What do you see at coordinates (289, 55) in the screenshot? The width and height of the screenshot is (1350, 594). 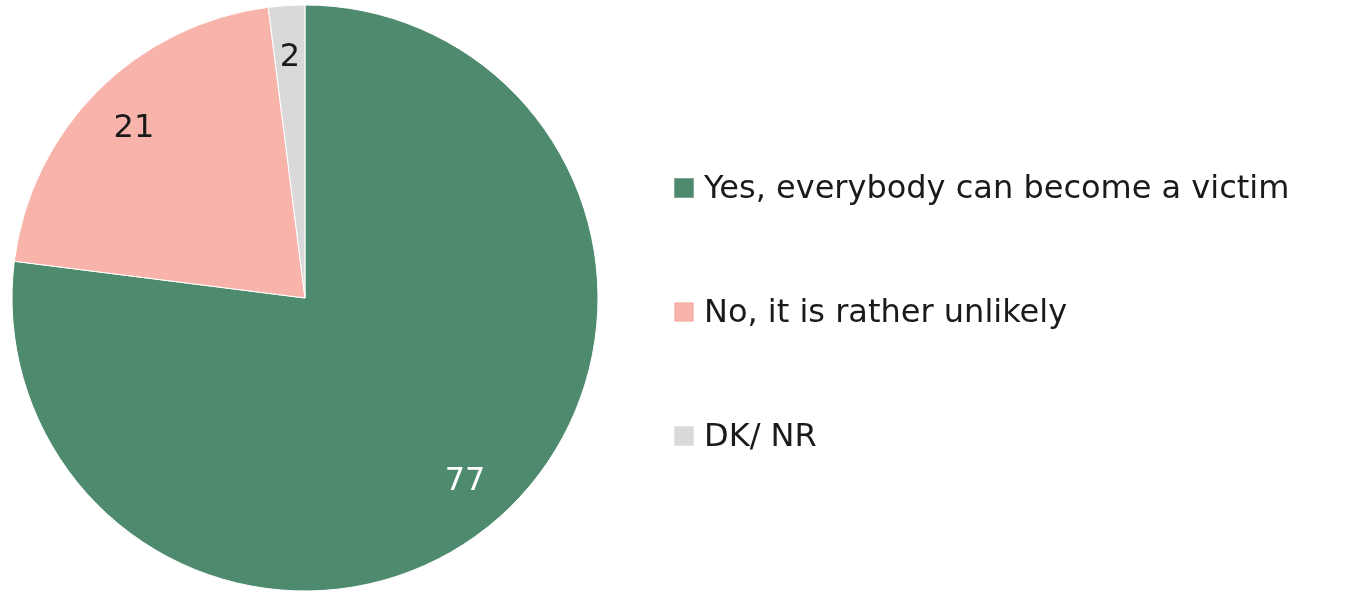 I see `data-label: 2` at bounding box center [289, 55].